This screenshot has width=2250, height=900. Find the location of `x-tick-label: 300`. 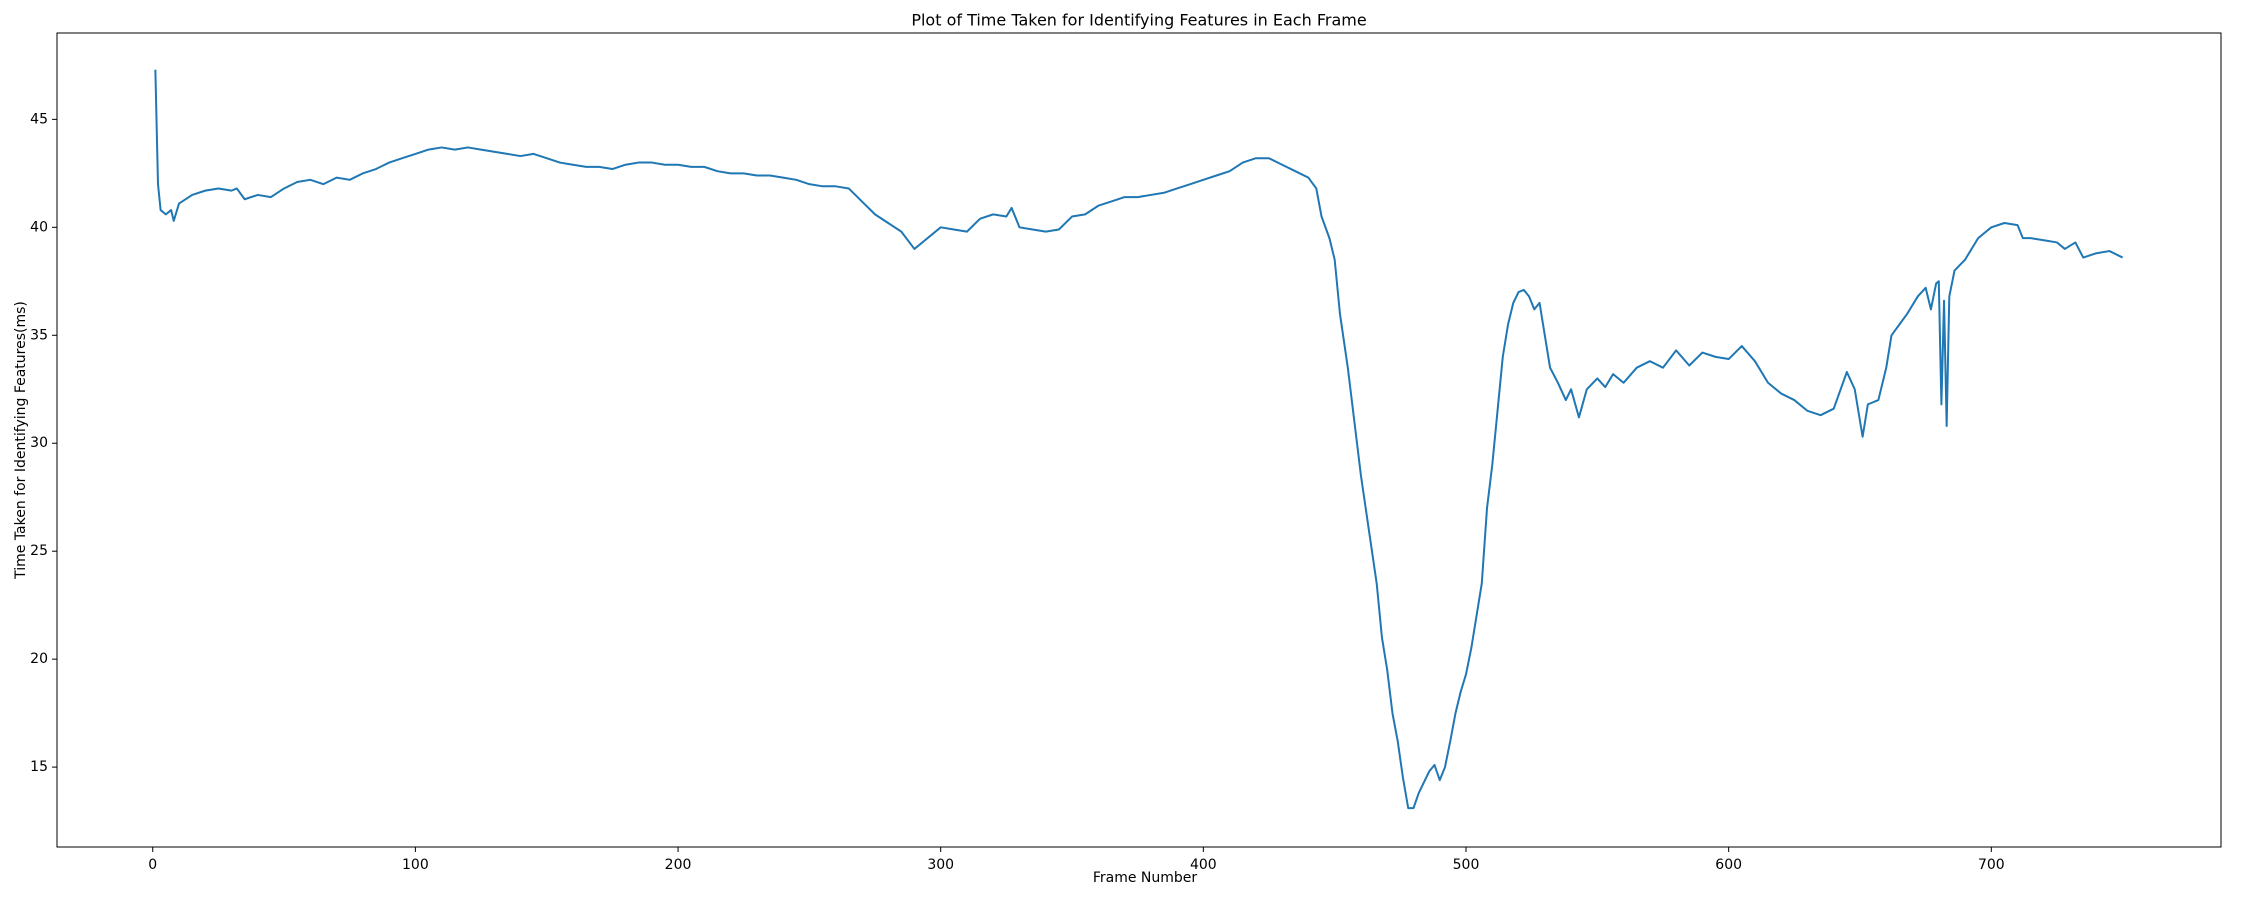

x-tick-label: 300 is located at coordinates (940, 865).